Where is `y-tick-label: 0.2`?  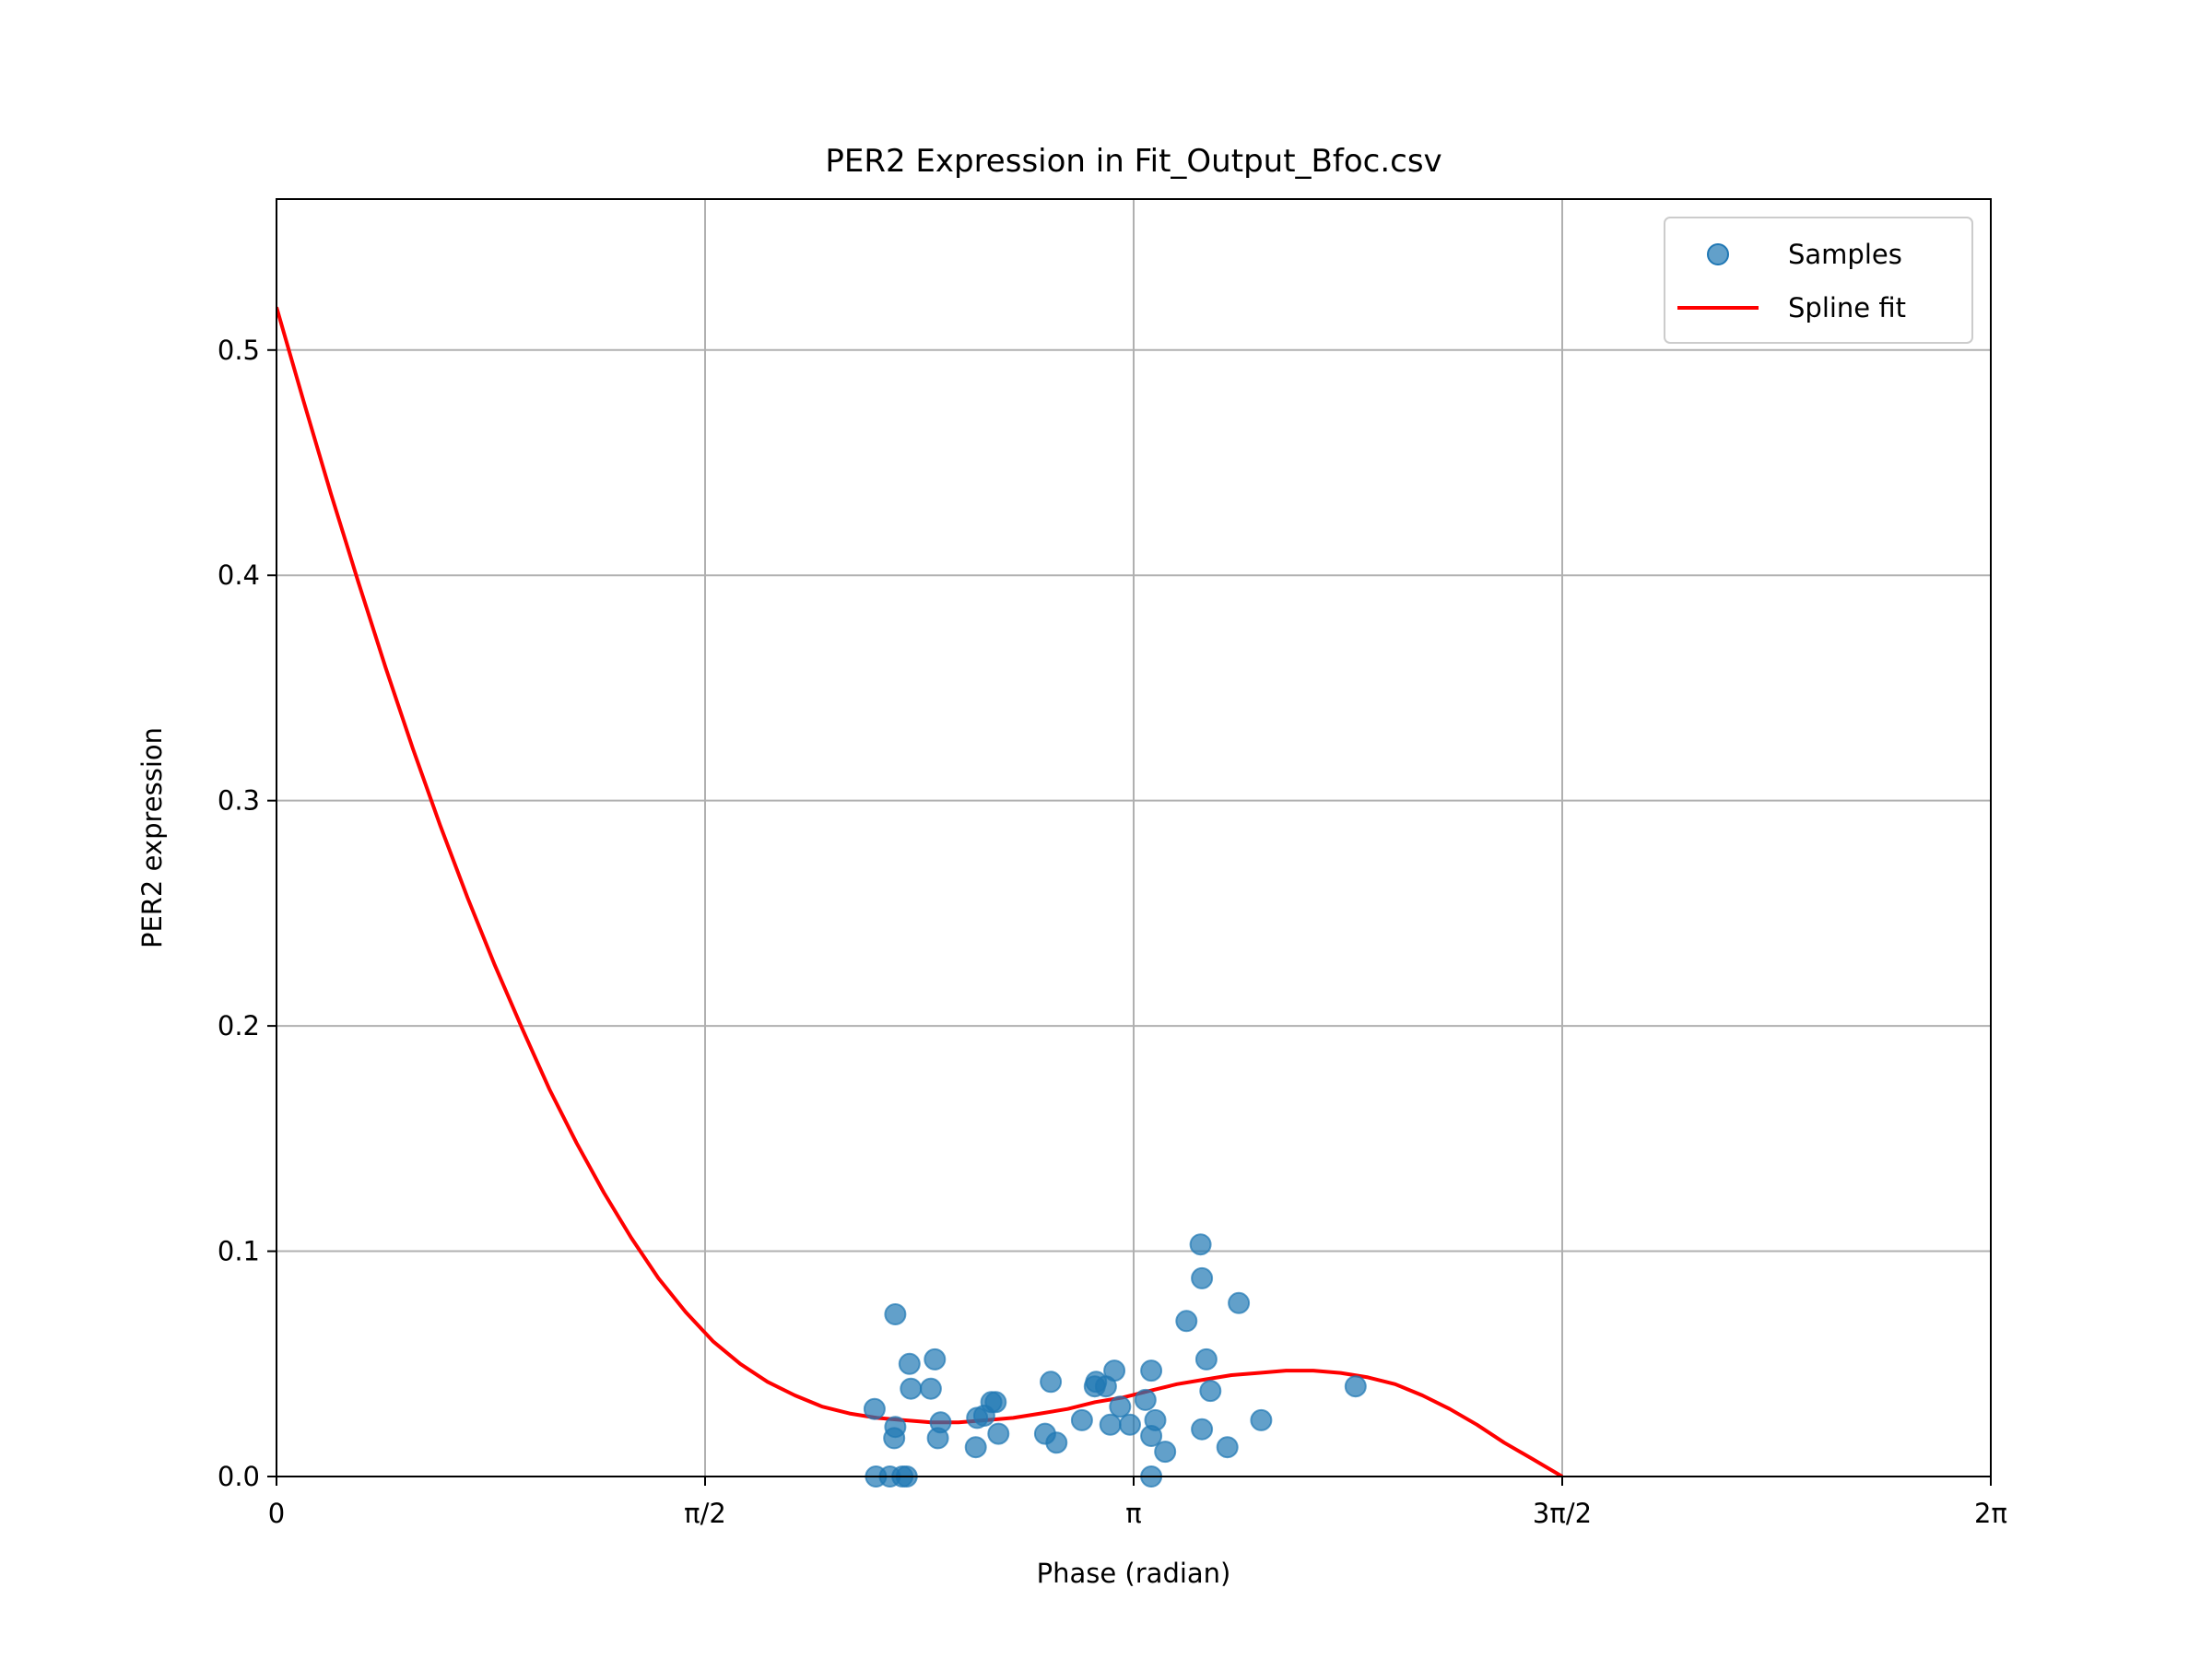 y-tick-label: 0.2 is located at coordinates (239, 1025).